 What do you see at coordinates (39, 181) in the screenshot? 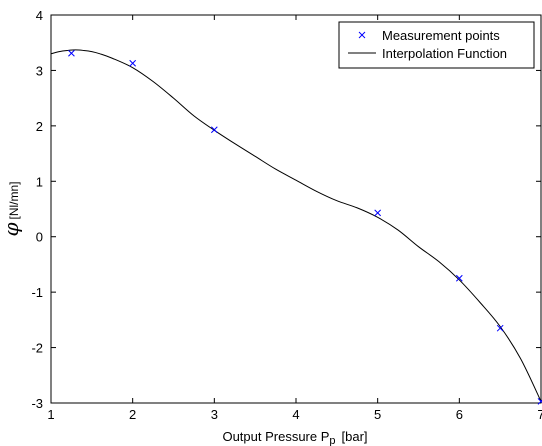
I see `y-tick-label: 1` at bounding box center [39, 181].